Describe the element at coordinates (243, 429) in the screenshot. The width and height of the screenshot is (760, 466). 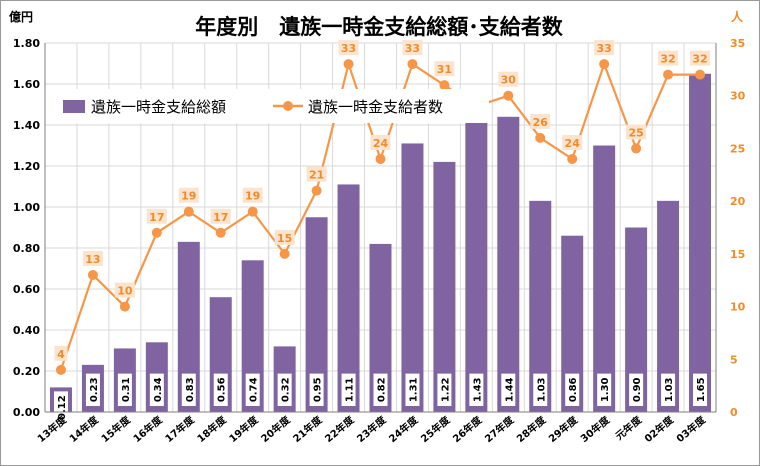
I see `category-label: 19年度` at that location.